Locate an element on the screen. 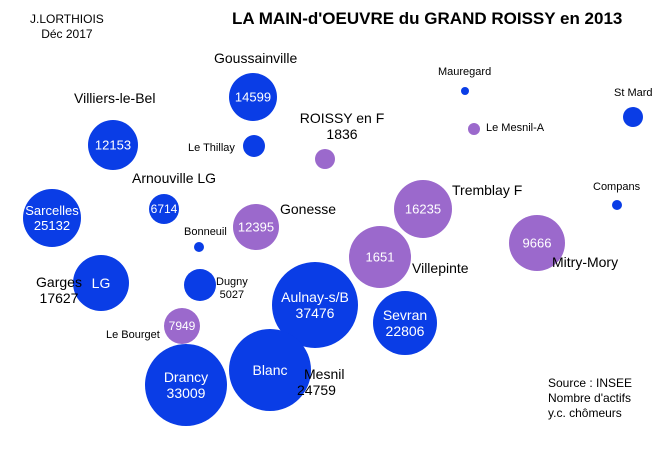  label-st-mard: St Mard is located at coordinates (633, 93).